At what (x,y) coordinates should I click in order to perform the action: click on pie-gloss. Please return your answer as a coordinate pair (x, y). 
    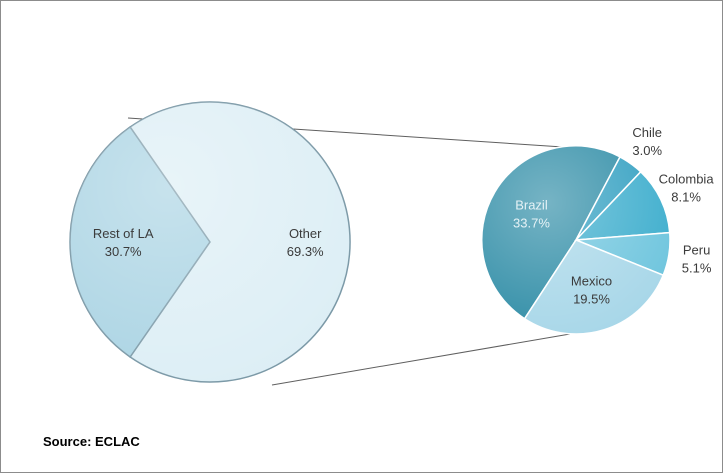
    Looking at the image, I should click on (576, 240).